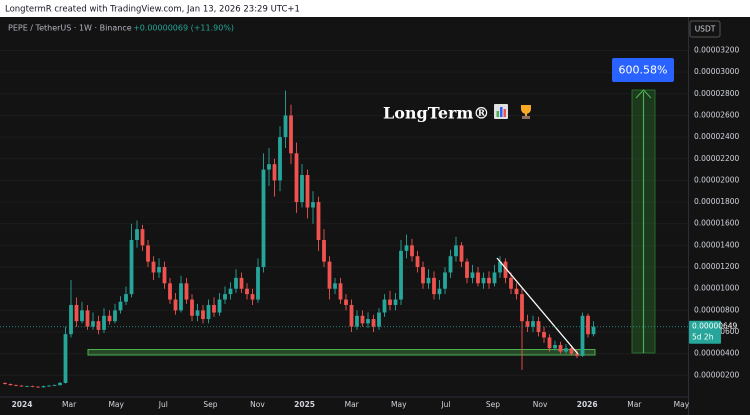  What do you see at coordinates (717, 309) in the screenshot?
I see `y-tick-label: 0.00000800` at bounding box center [717, 309].